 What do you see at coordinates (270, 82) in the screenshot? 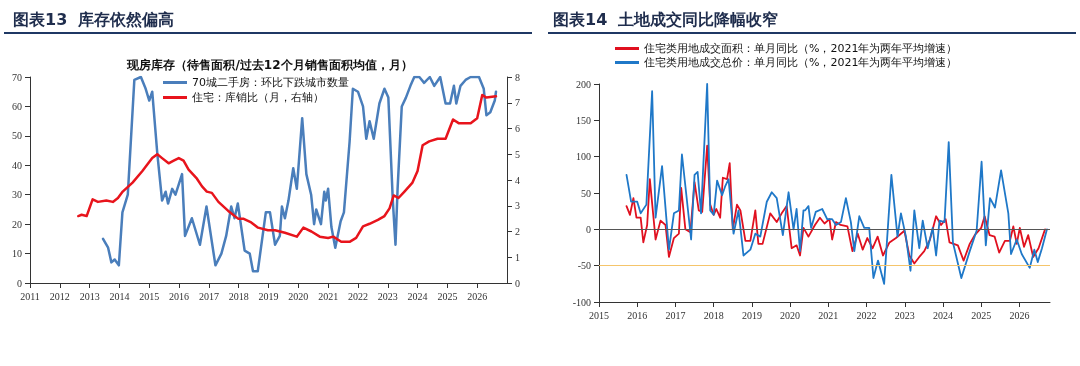
I see `legend-label: 70城二手房：环比下跌城市数量` at bounding box center [270, 82].